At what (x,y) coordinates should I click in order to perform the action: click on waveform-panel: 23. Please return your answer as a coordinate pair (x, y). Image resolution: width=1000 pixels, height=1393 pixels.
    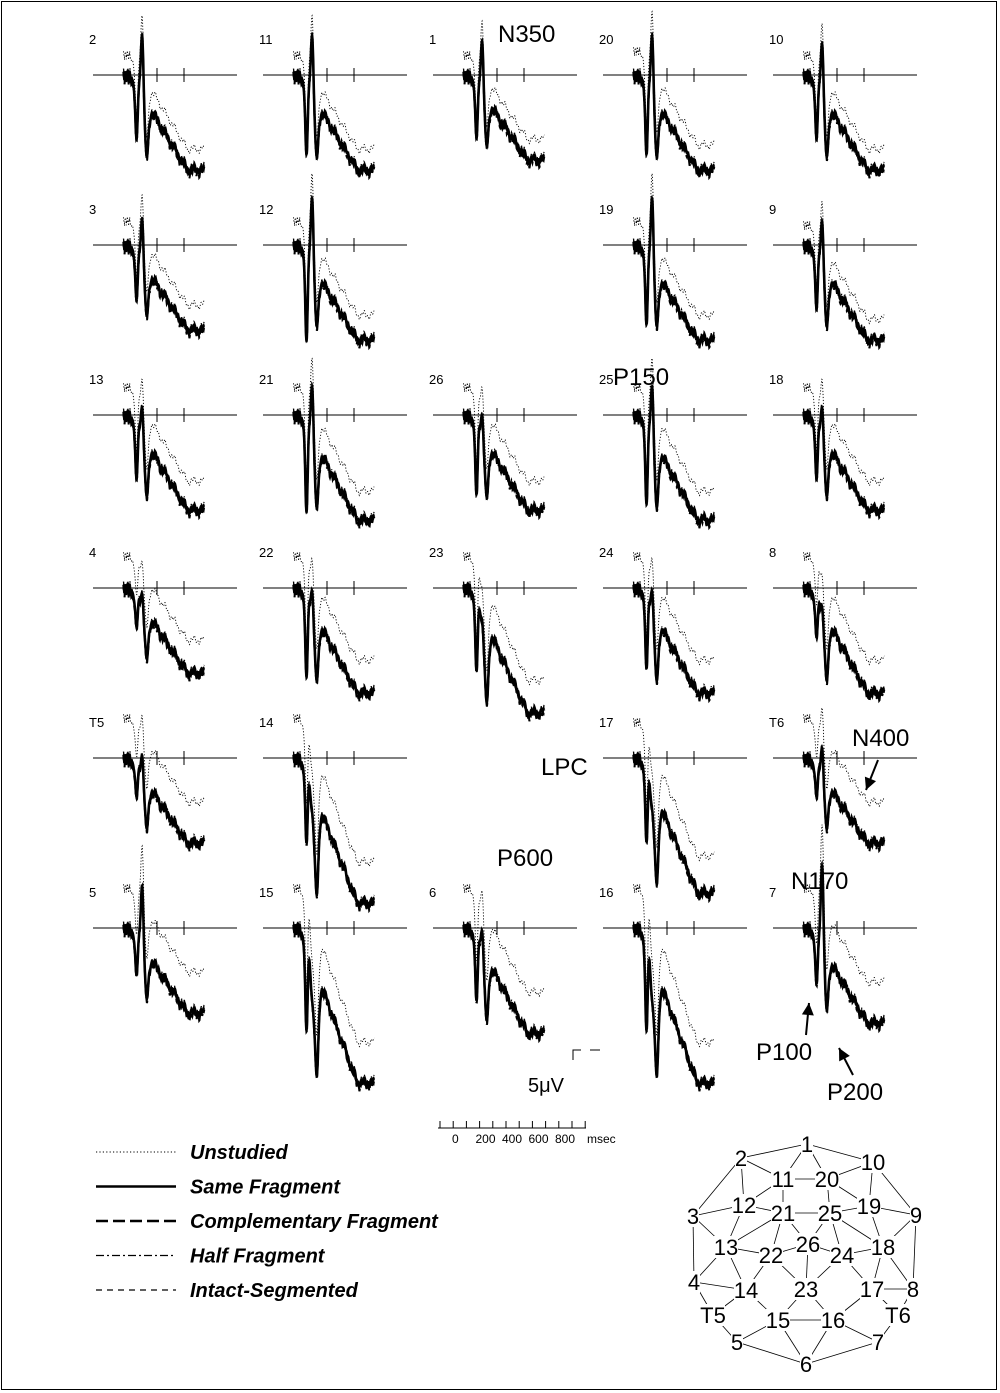
    Looking at the image, I should click on (503, 634).